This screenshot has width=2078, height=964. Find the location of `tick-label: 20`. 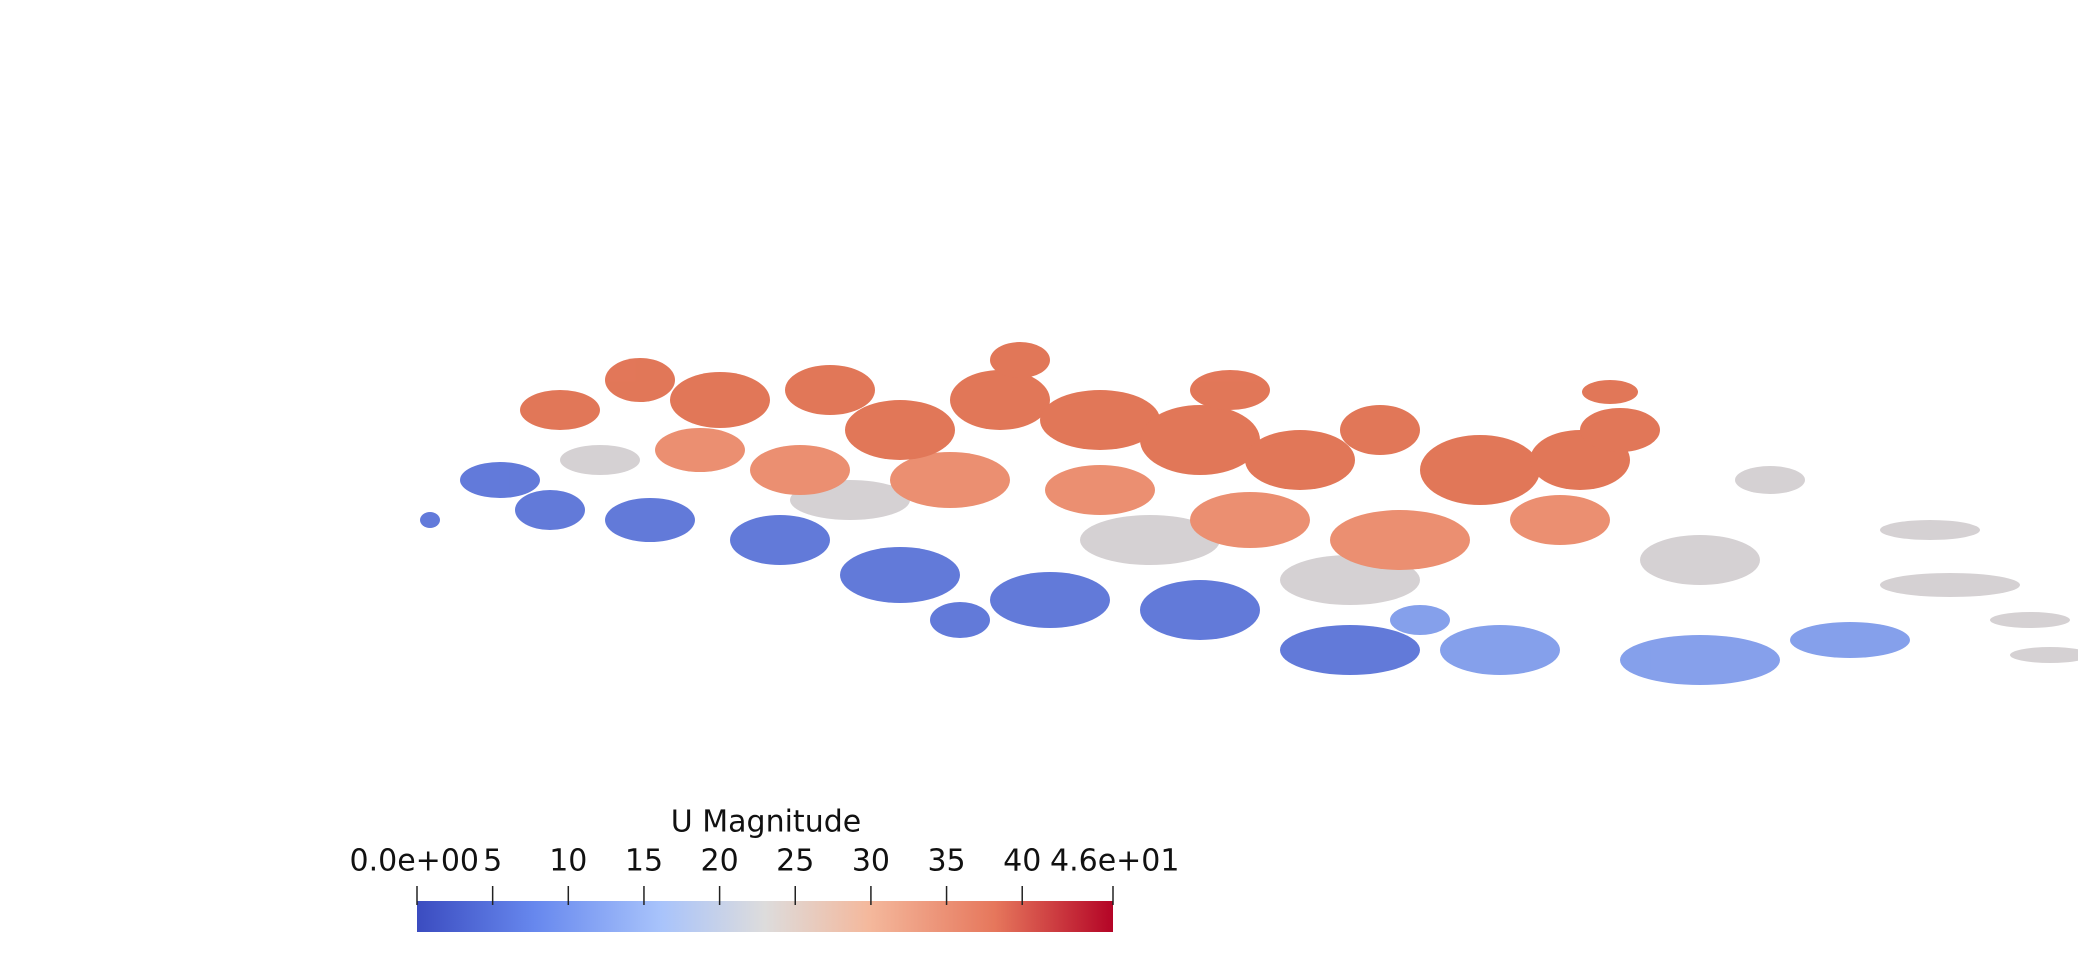

tick-label: 20 is located at coordinates (720, 861).